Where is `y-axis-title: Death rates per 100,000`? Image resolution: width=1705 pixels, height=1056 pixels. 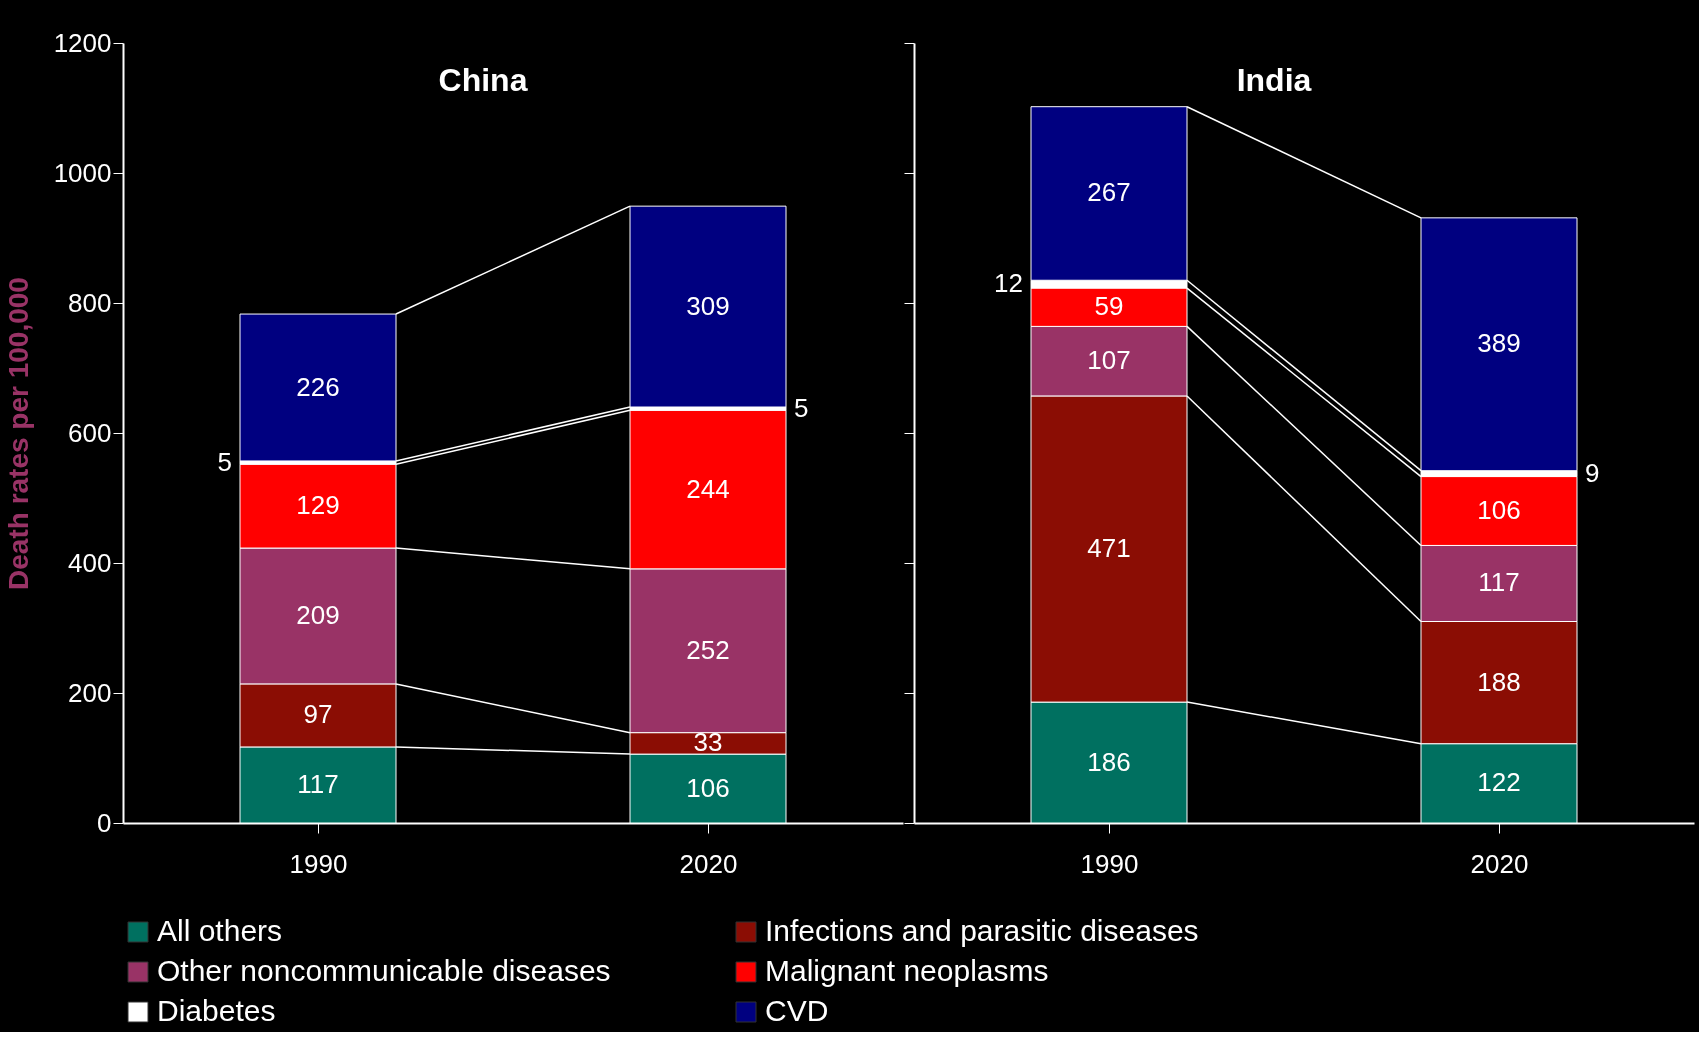 y-axis-title: Death rates per 100,000 is located at coordinates (18, 433).